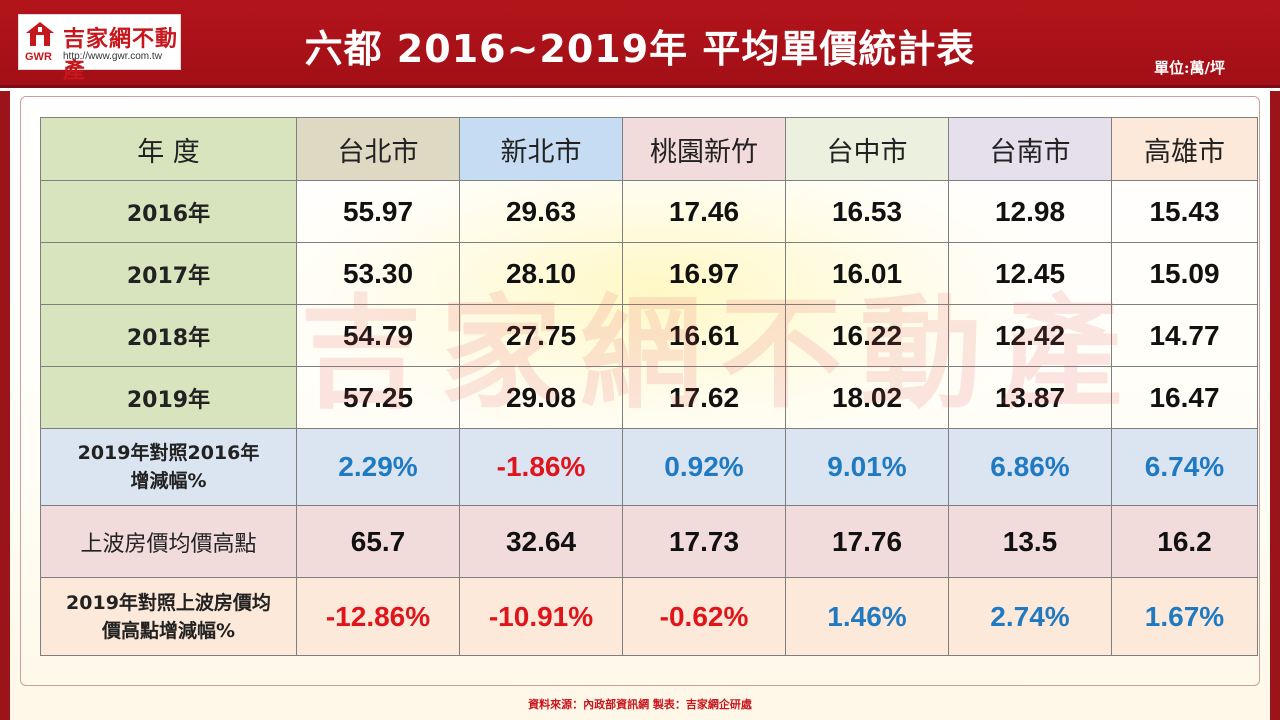 The height and width of the screenshot is (720, 1280). Describe the element at coordinates (1030, 467) in the screenshot. I see `table-cell: 6.86%` at that location.